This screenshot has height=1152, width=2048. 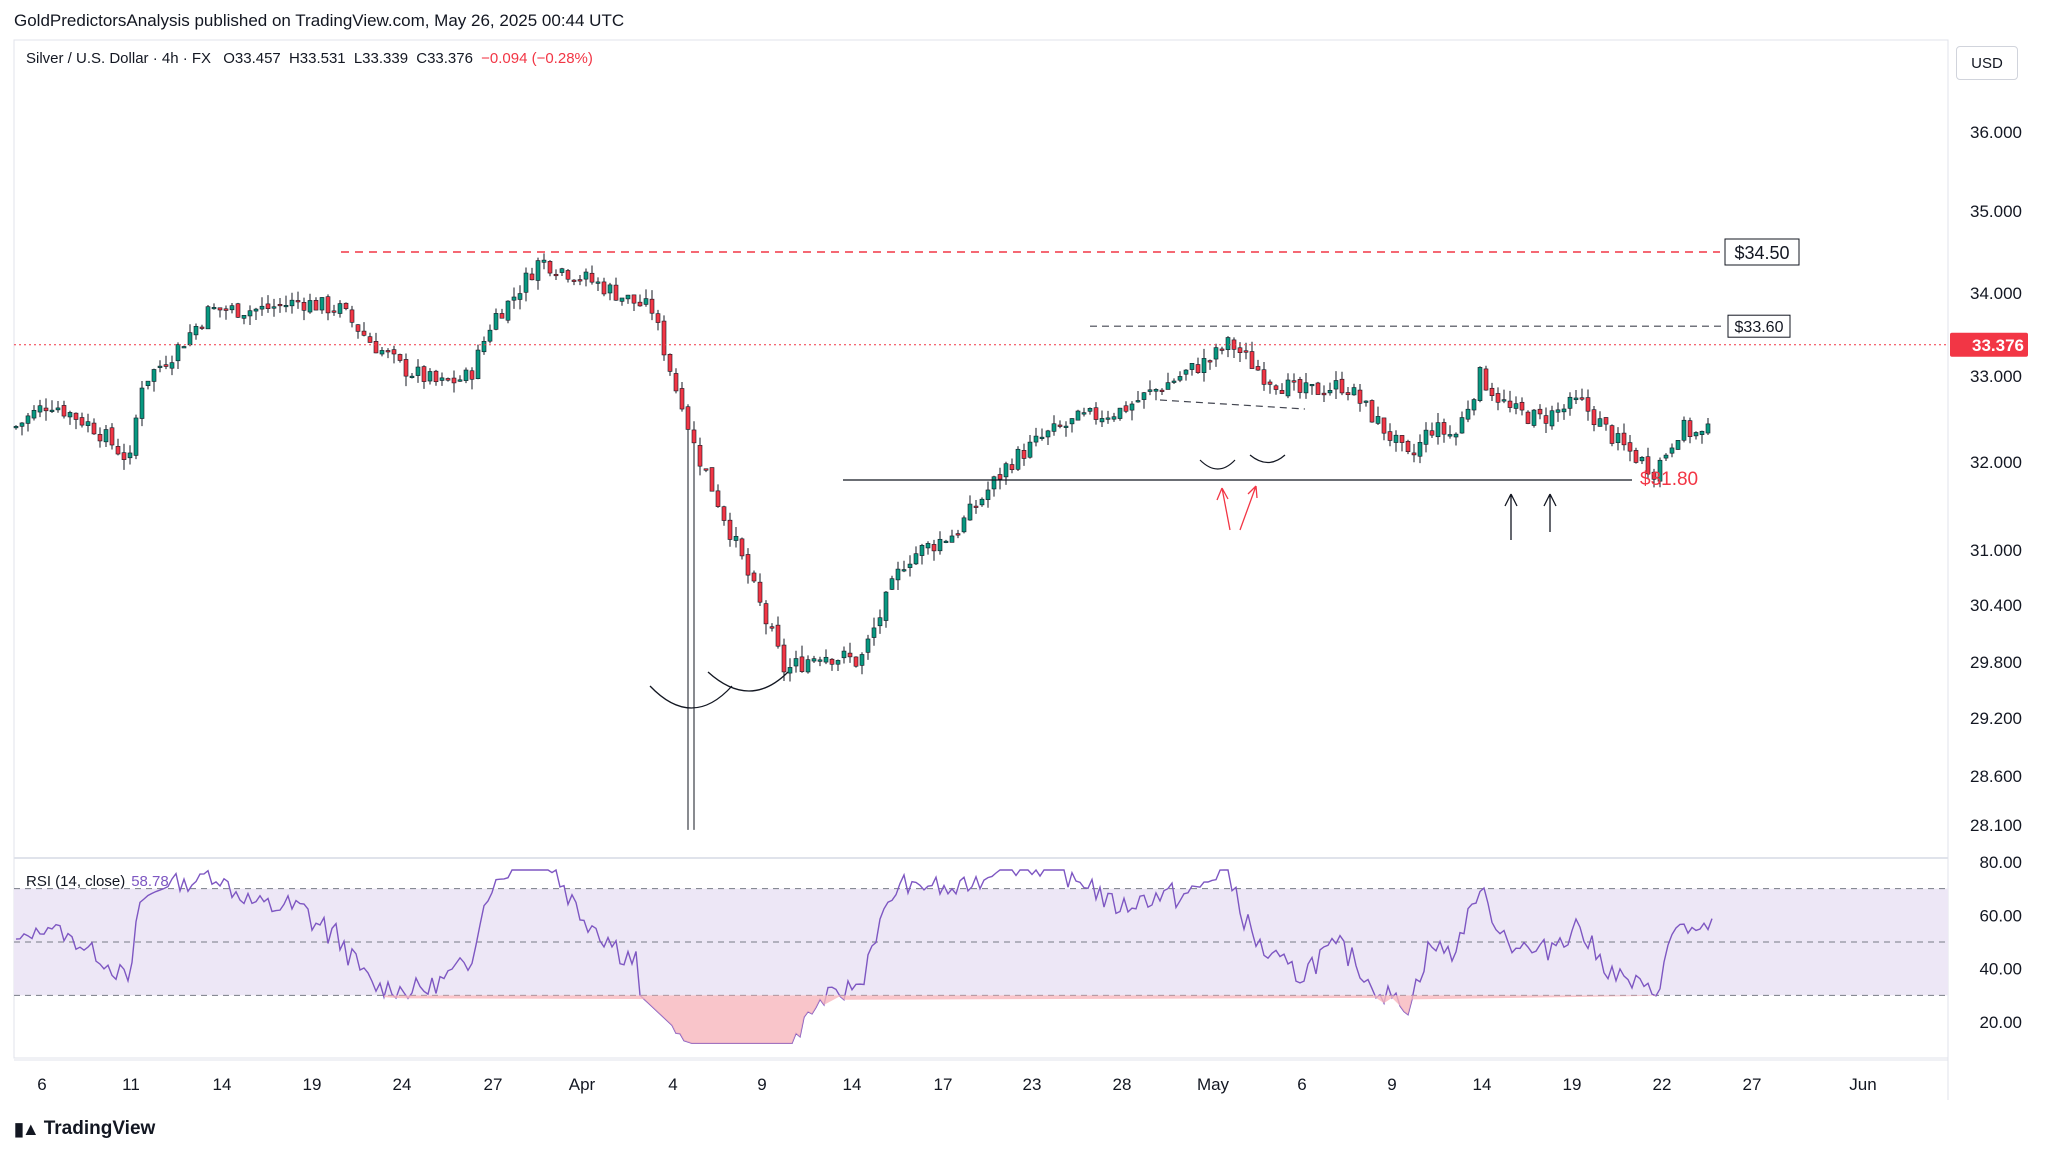 What do you see at coordinates (1996, 293) in the screenshot?
I see `price-tick-label: 34.000` at bounding box center [1996, 293].